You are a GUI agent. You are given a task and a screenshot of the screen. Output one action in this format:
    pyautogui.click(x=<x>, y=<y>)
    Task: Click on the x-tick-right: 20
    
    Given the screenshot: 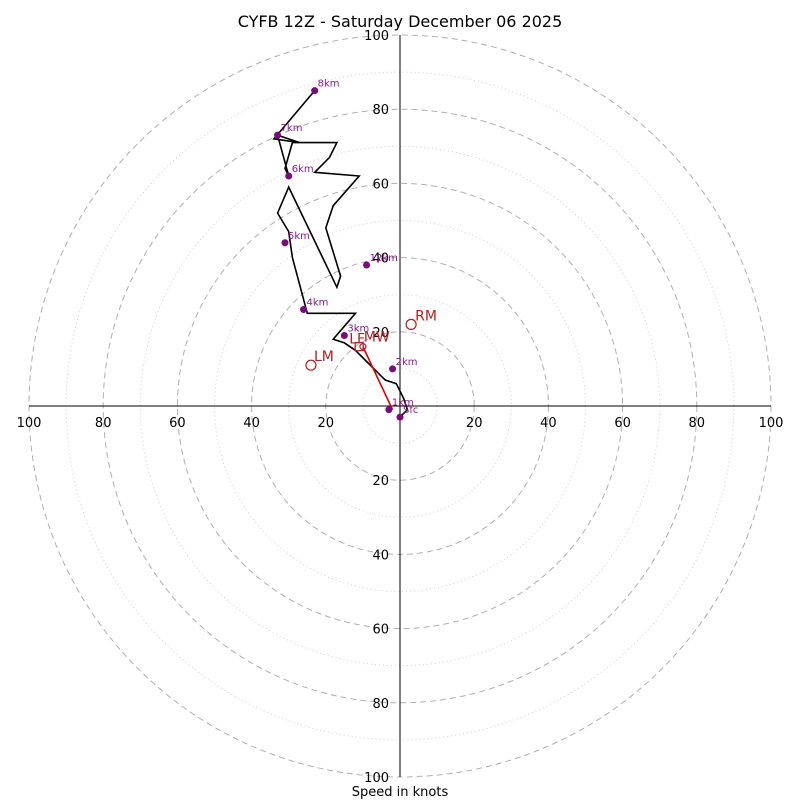 What is the action you would take?
    pyautogui.click(x=474, y=423)
    